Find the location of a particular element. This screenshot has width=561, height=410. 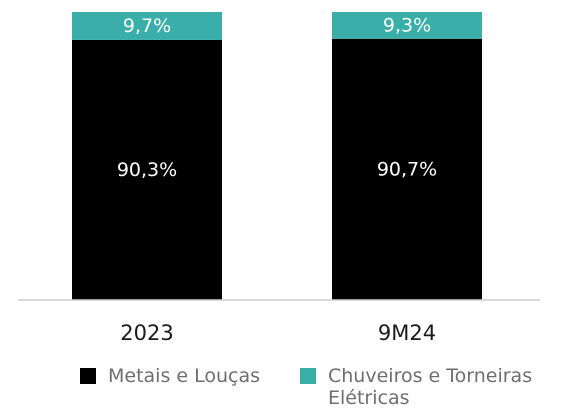

legend-item-chuveiros: Chuveiros e Torneiras Elétricas is located at coordinates (430, 387).